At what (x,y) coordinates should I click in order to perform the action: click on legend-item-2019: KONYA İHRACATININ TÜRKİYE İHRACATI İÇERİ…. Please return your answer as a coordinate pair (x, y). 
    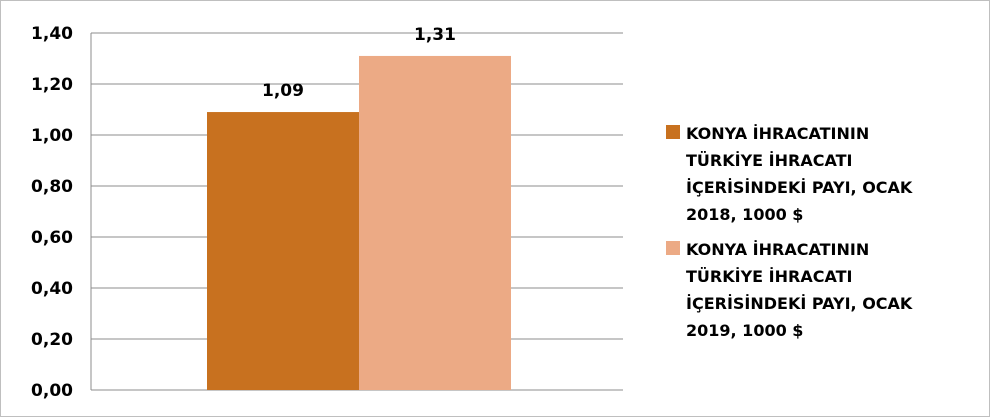
    Looking at the image, I should click on (821, 290).